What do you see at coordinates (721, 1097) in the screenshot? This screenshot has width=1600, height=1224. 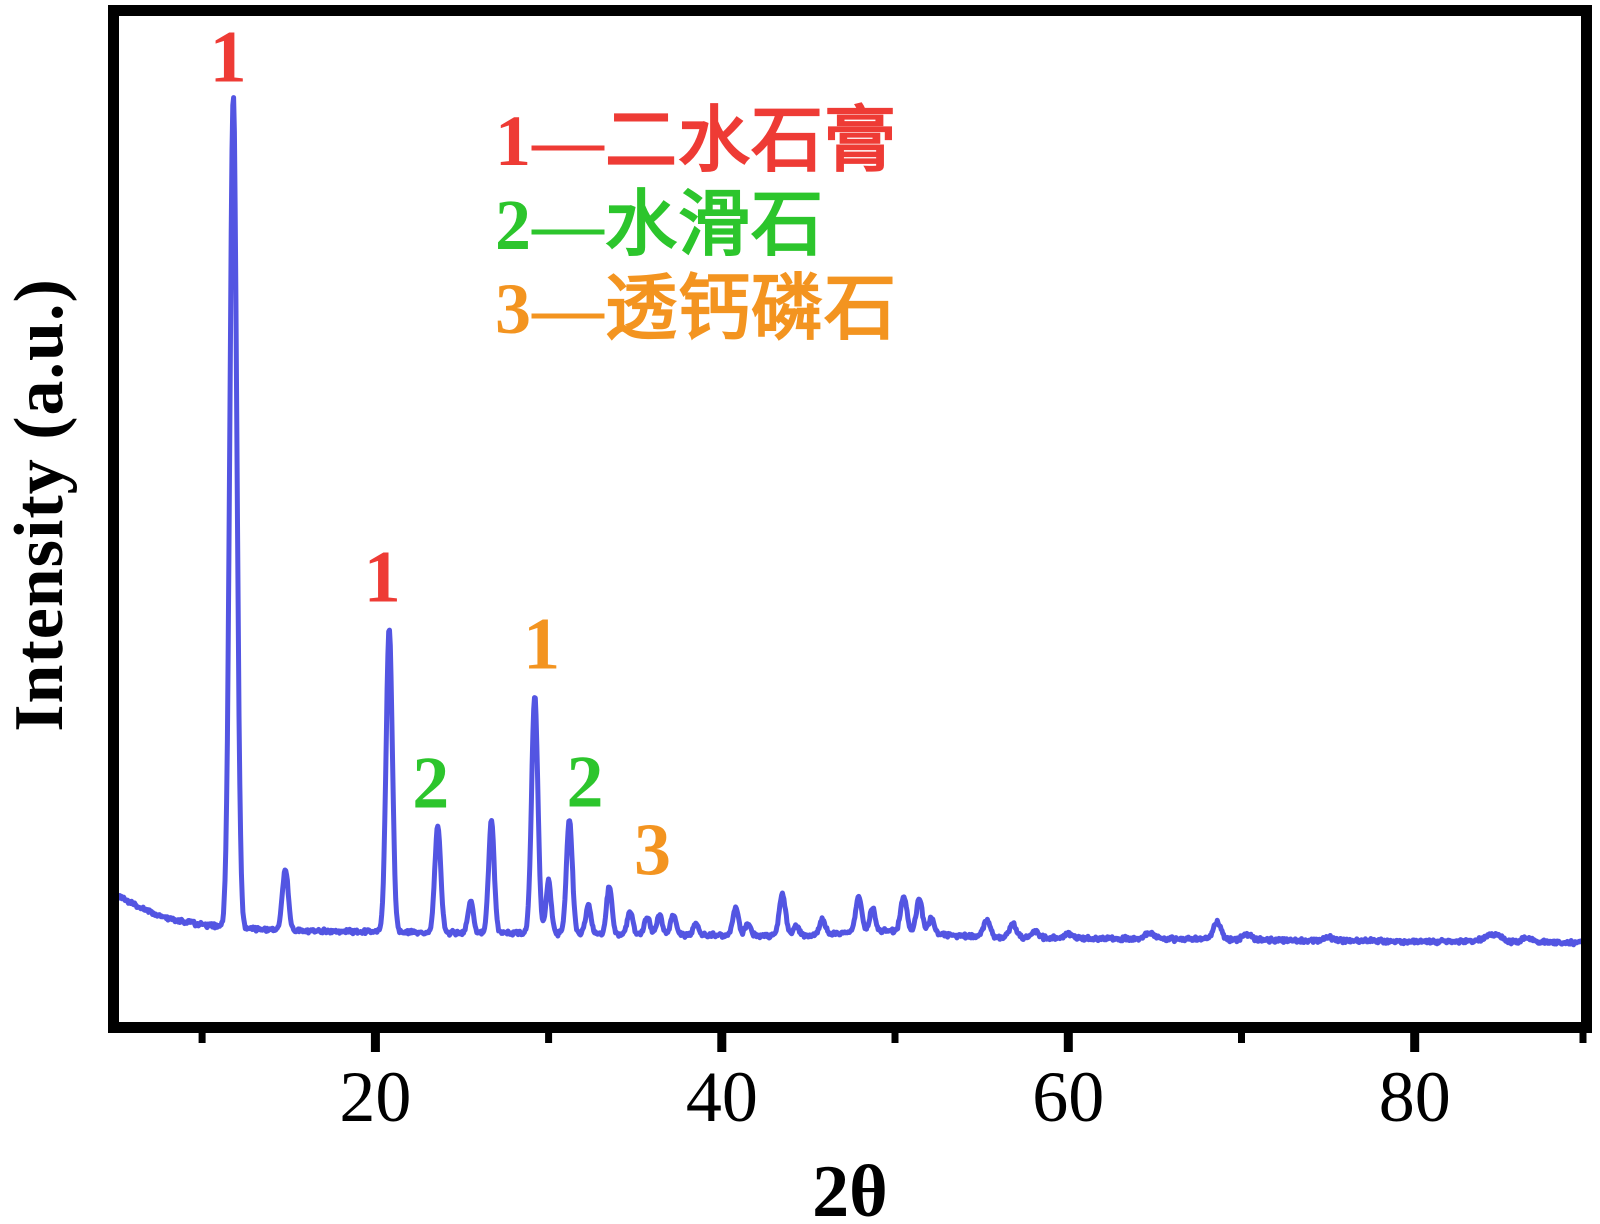 I see `x-tick-label-40: 40` at bounding box center [721, 1097].